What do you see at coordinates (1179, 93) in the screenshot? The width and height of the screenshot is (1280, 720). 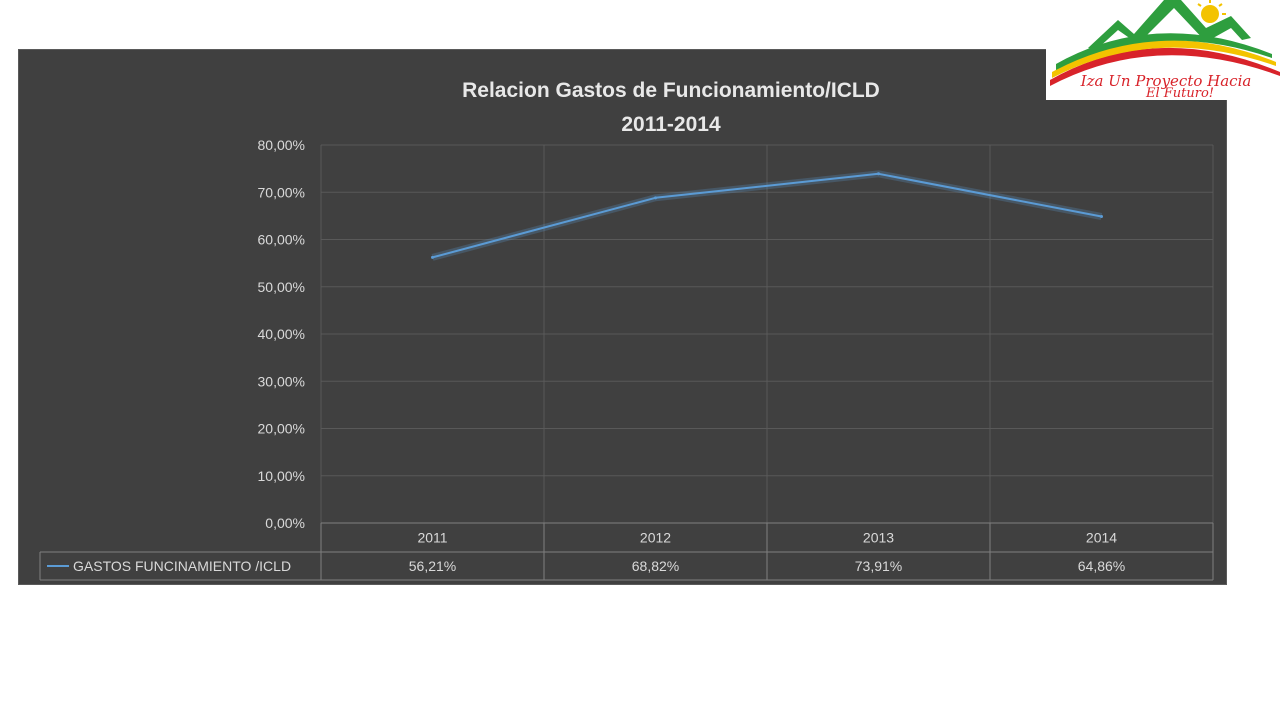 I see `logo-slogan-line2: El Futuro!` at bounding box center [1179, 93].